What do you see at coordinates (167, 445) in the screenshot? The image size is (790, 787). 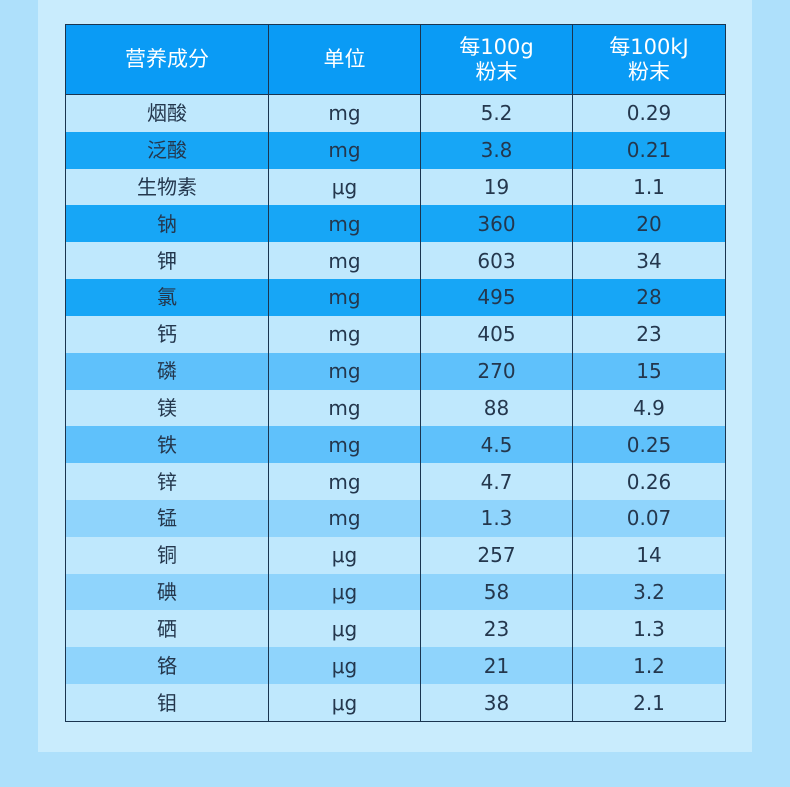 I see `nutrient-cell: 铁` at bounding box center [167, 445].